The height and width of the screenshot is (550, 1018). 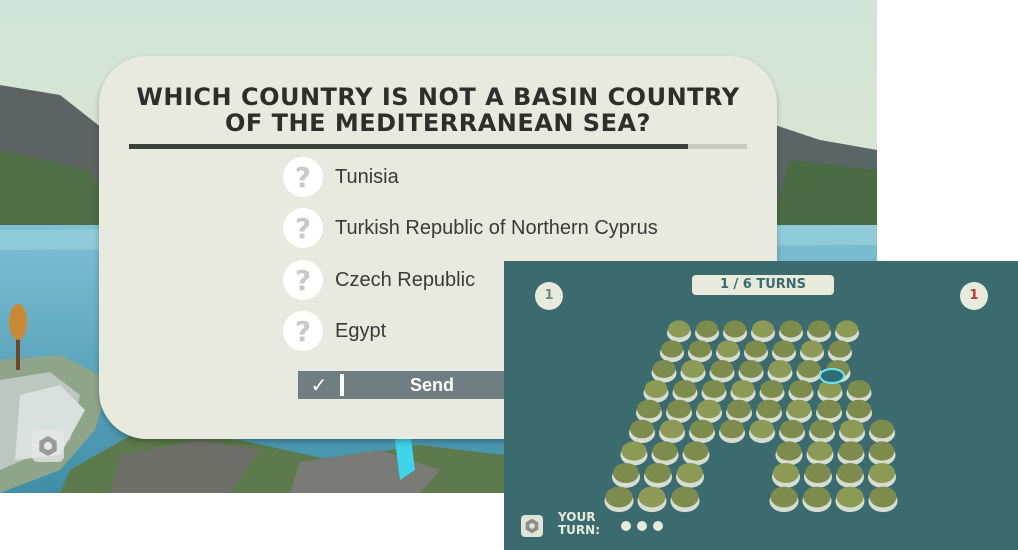 I want to click on answer-option-1: ? Tunisia, so click(x=341, y=177).